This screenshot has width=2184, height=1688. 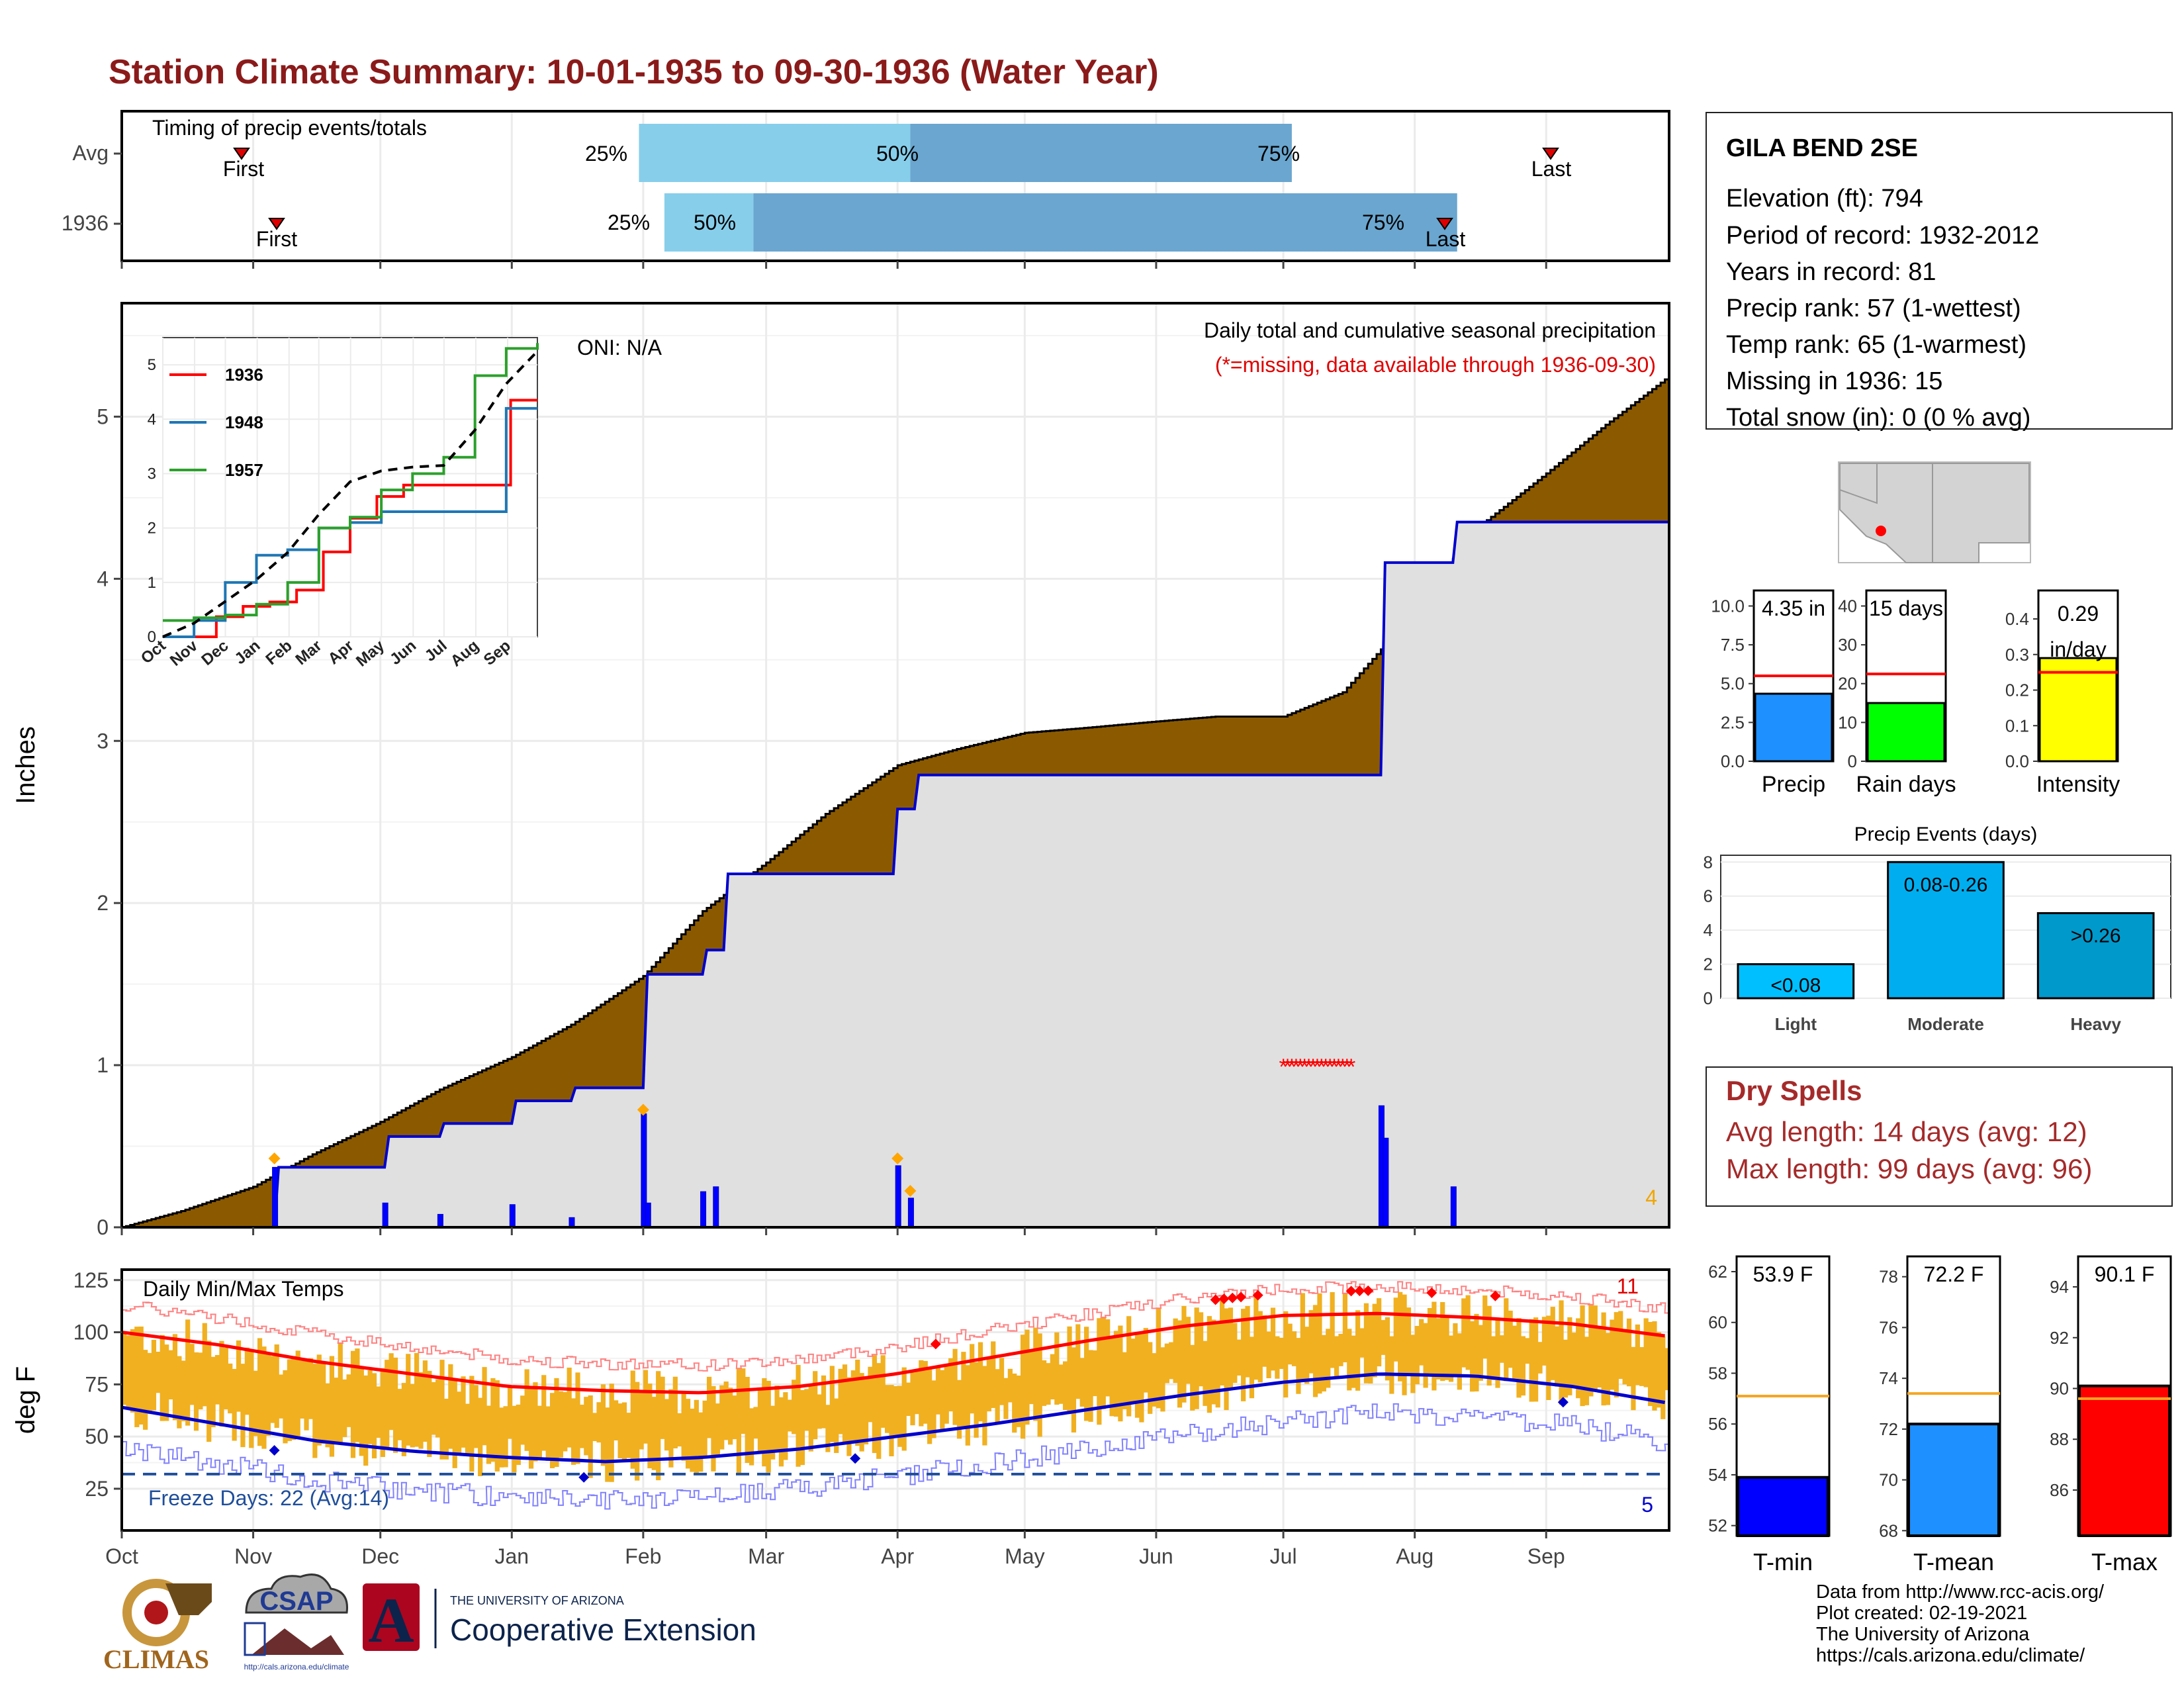 What do you see at coordinates (1946, 885) in the screenshot?
I see `events-bar-label: 0.08-0.26` at bounding box center [1946, 885].